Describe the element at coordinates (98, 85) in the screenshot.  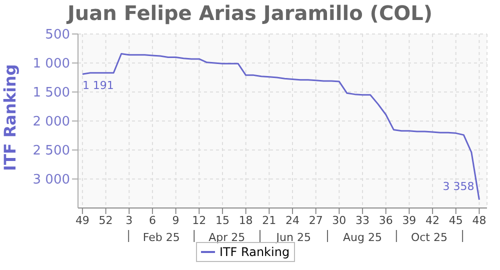
I see `data-label: 1 191` at that location.